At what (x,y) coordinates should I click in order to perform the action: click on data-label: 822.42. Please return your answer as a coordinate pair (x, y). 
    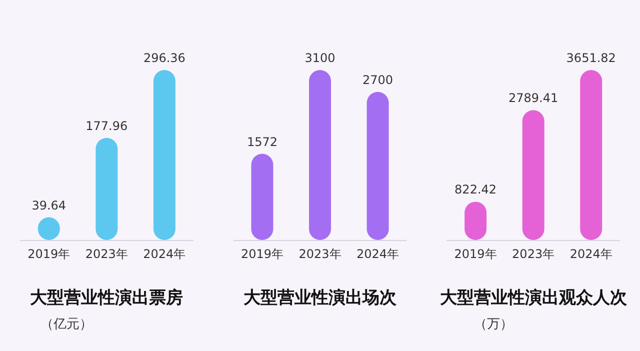
    Looking at the image, I should click on (475, 189).